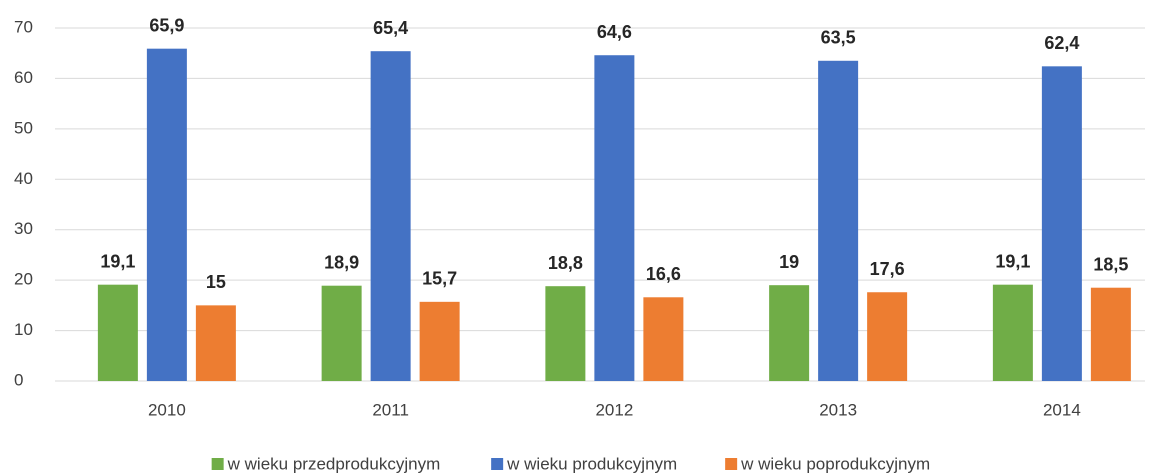  Describe the element at coordinates (835, 463) in the screenshot. I see `legend-label: w wieku poprodukcyjnym` at that location.